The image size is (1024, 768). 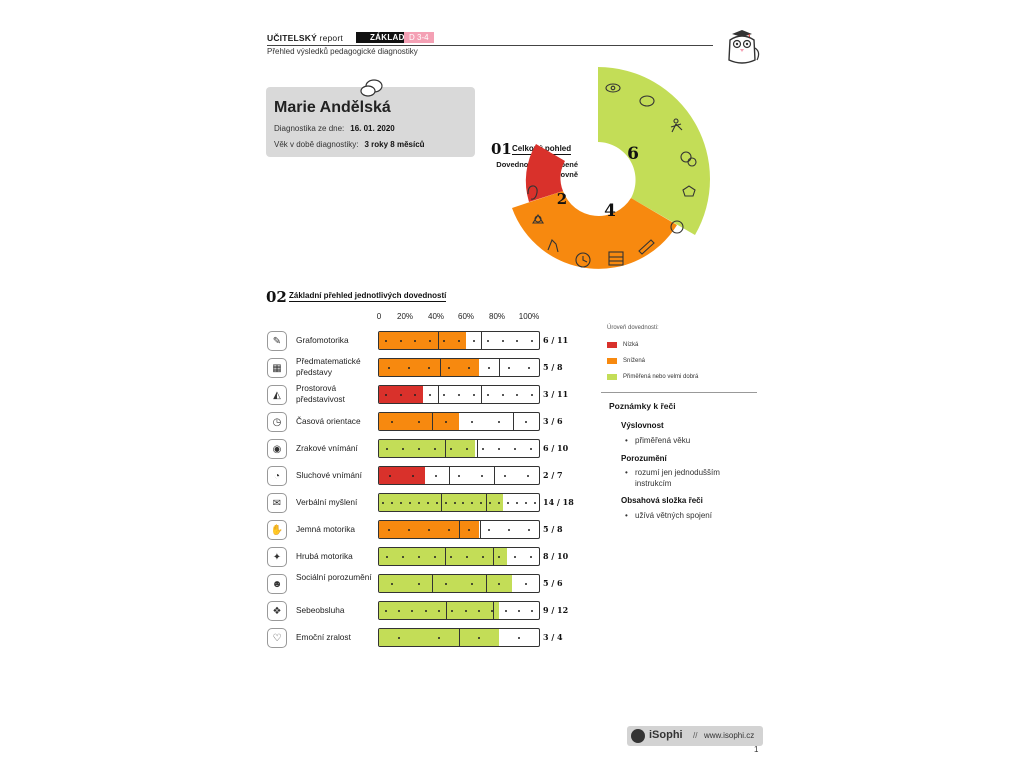 I want to click on donut-segment-good, so click(x=654, y=151).